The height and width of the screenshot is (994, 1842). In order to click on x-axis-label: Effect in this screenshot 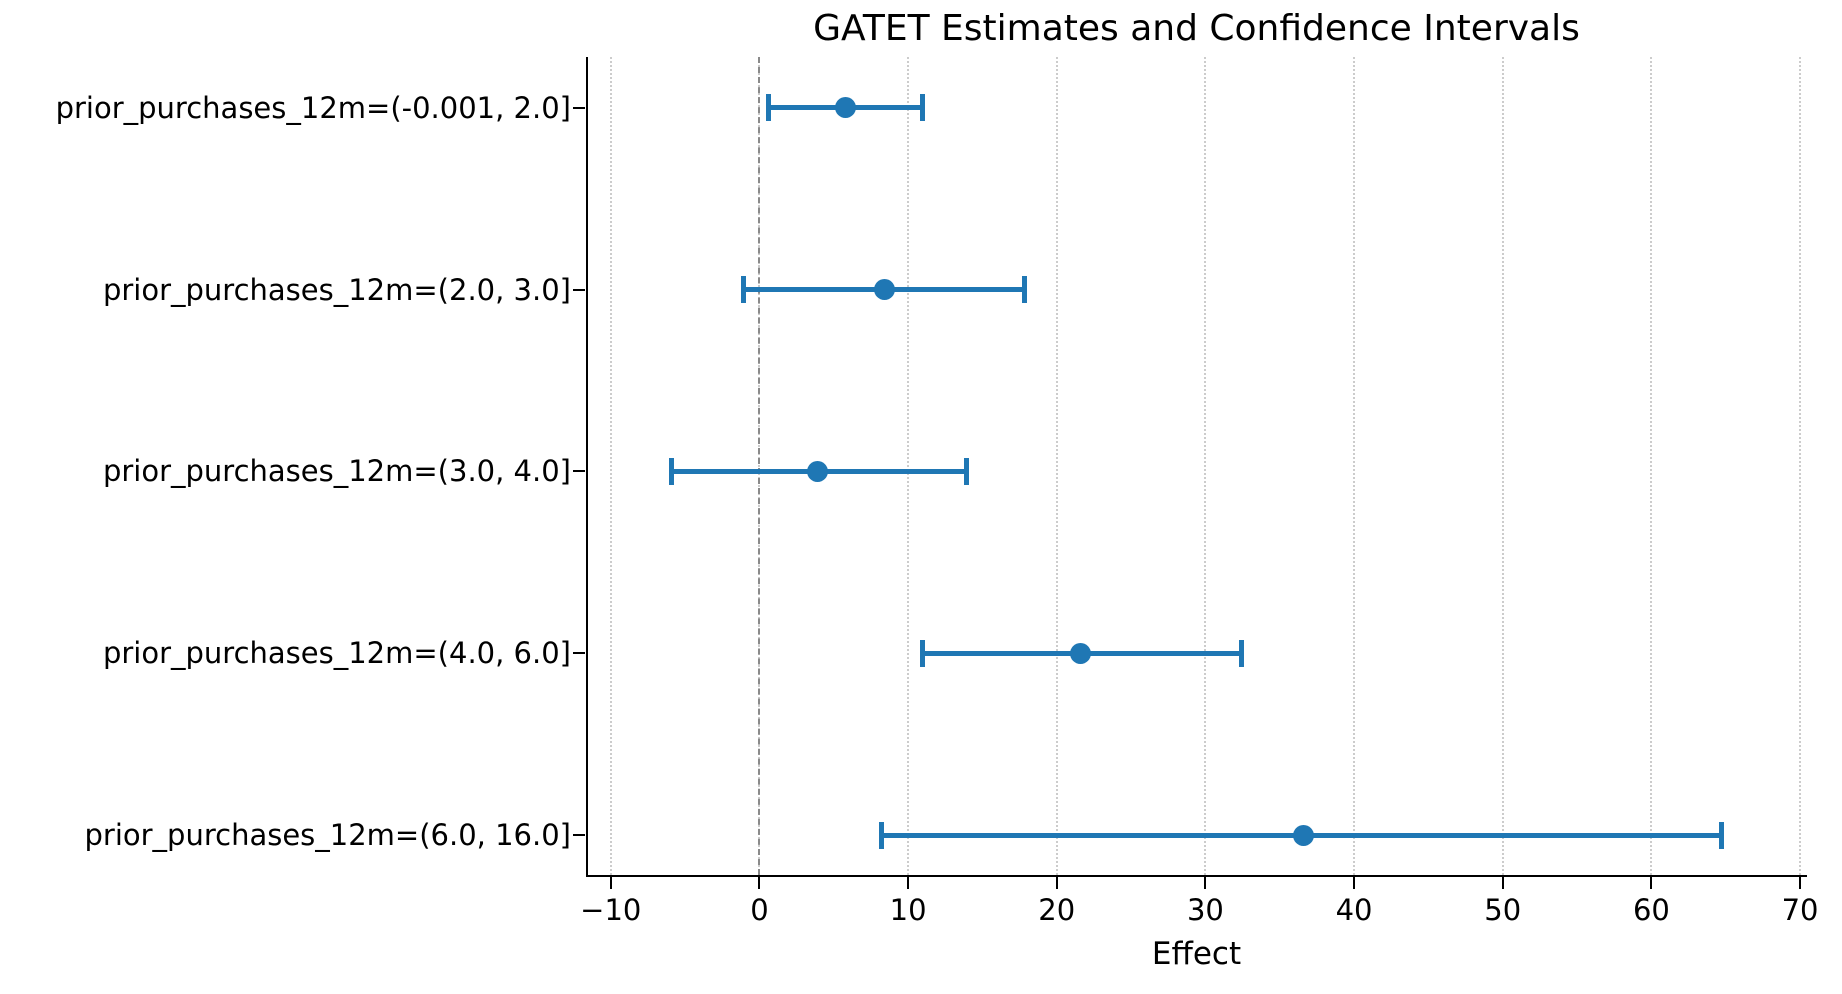, I will do `click(1196, 954)`.